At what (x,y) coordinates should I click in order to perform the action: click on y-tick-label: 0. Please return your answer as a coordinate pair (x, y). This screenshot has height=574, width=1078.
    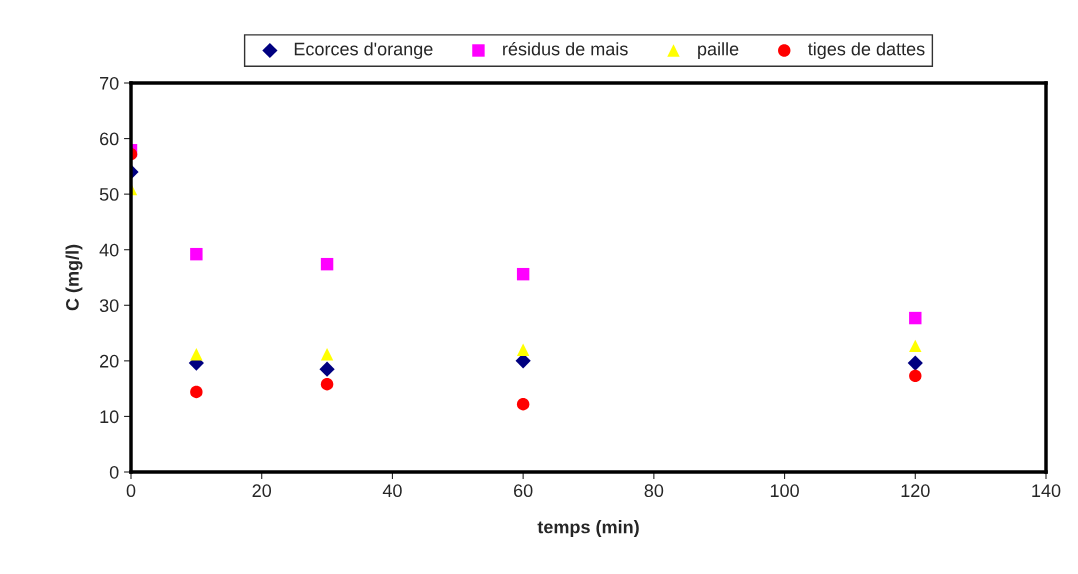
    Looking at the image, I should click on (114, 472).